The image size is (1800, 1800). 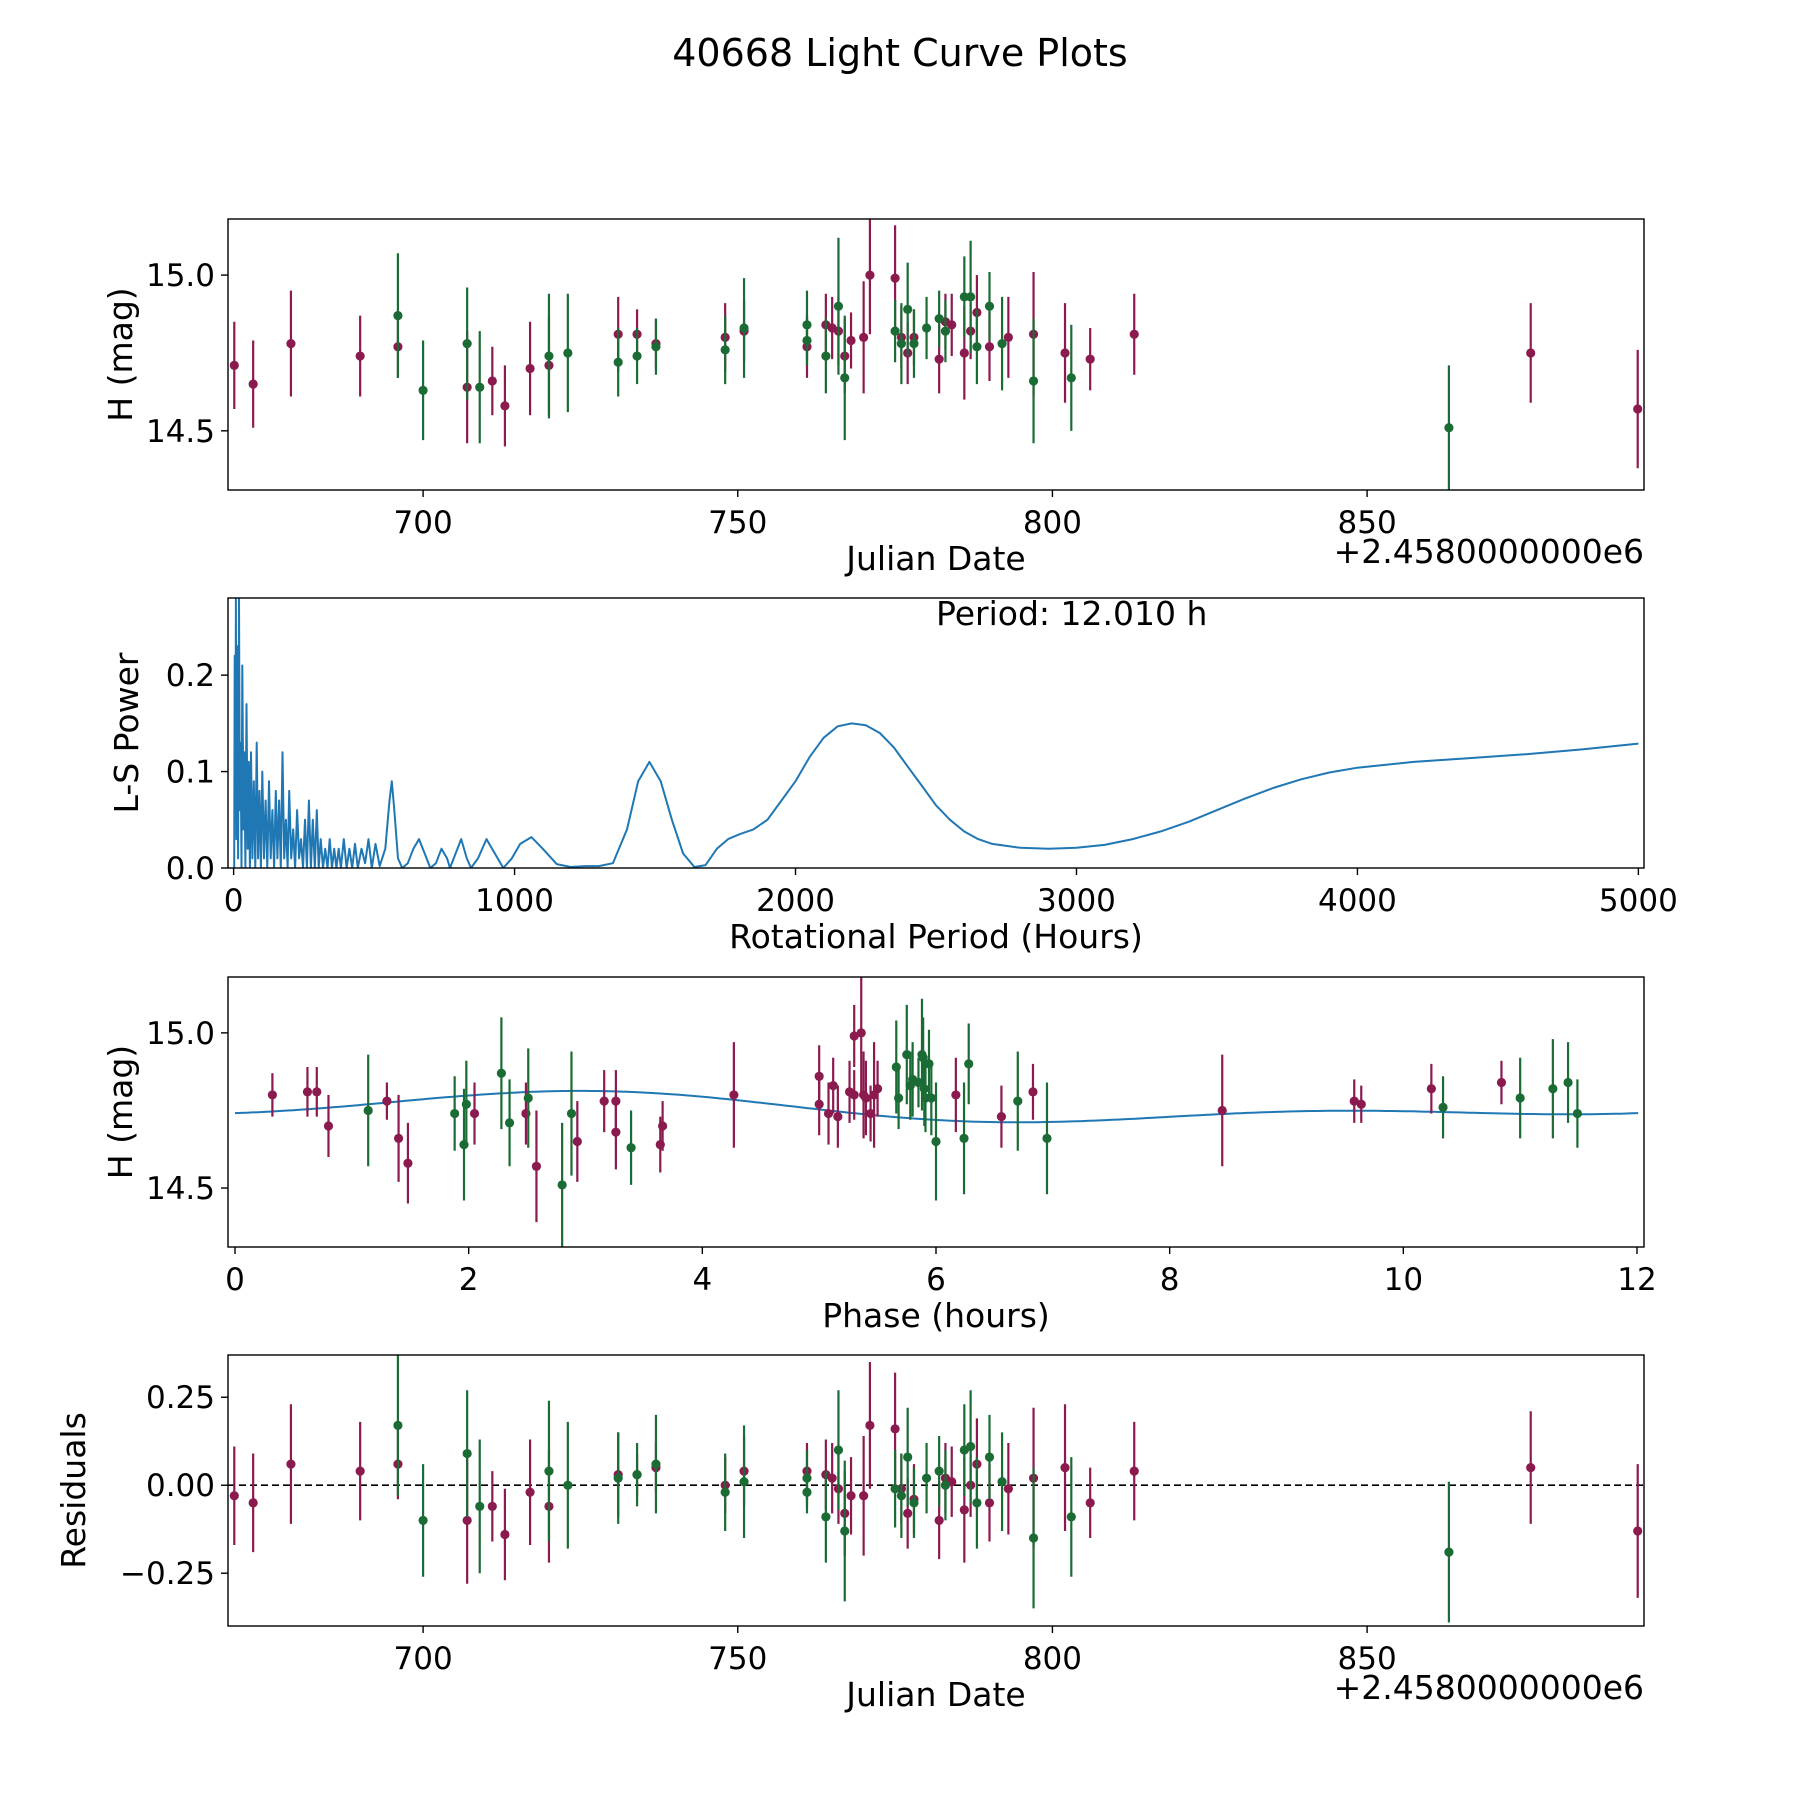 I want to click on lc-offset-text: +2.4580000000e6, so click(x=1489, y=551).